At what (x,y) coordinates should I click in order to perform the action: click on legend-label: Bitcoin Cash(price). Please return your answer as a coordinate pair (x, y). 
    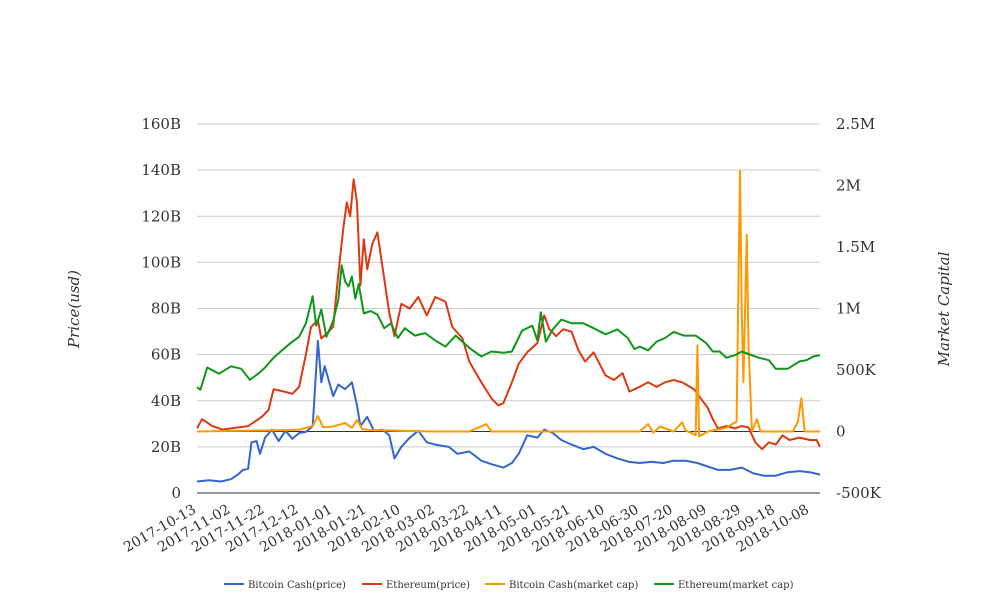
    Looking at the image, I should click on (297, 585).